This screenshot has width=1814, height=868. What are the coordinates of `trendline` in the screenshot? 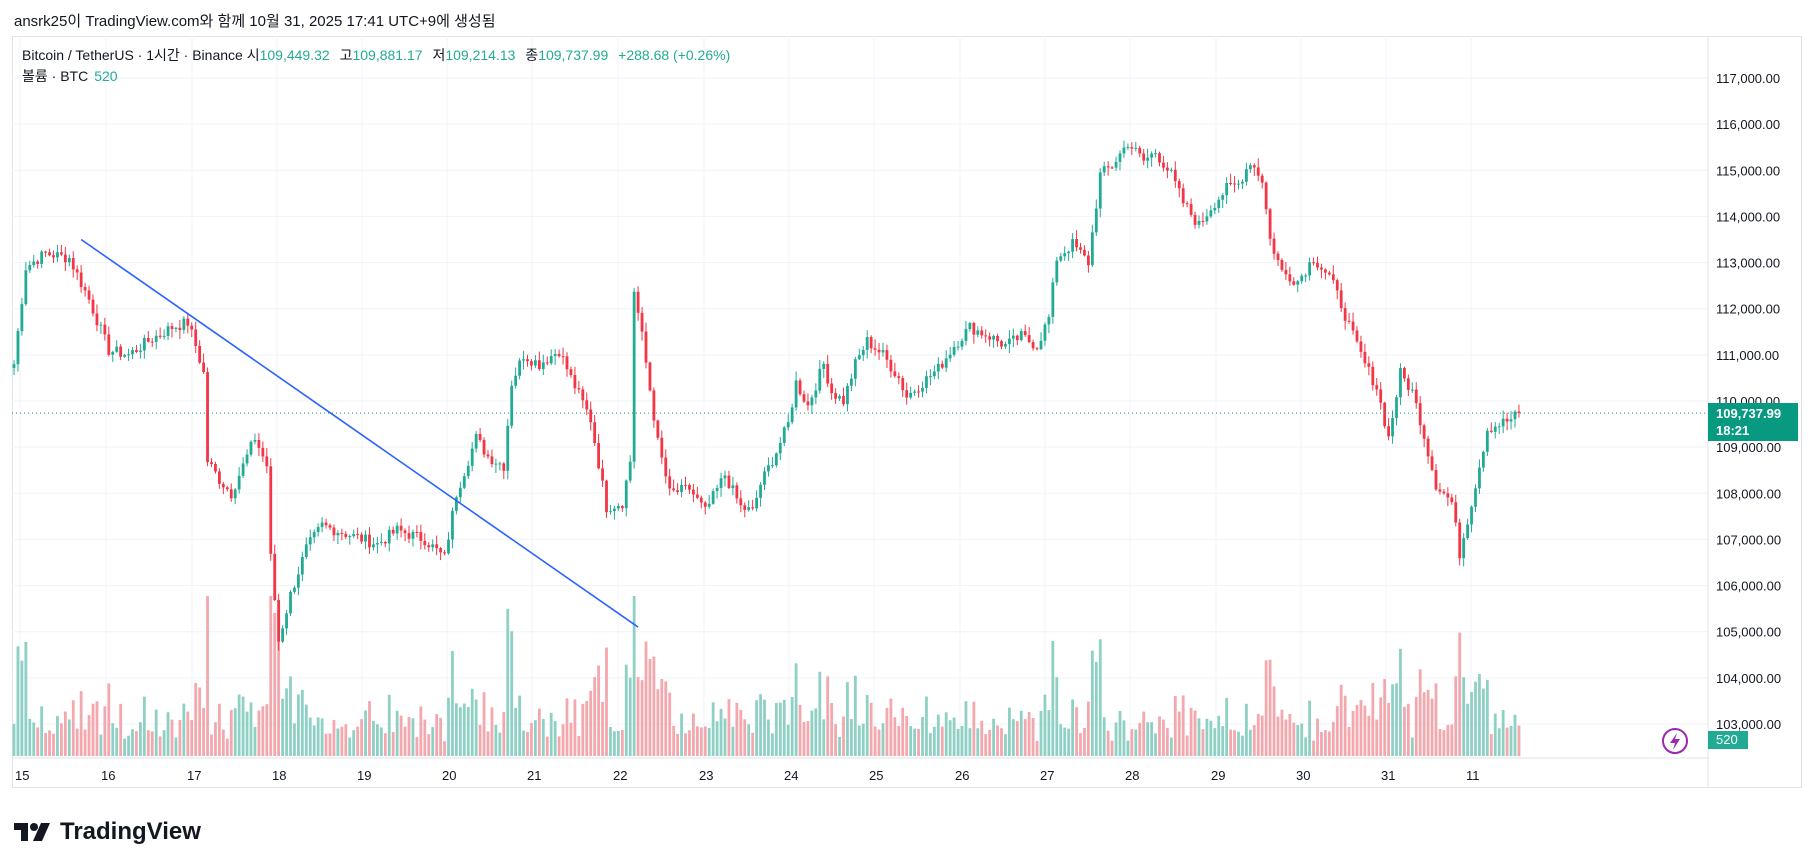 It's located at (359, 433).